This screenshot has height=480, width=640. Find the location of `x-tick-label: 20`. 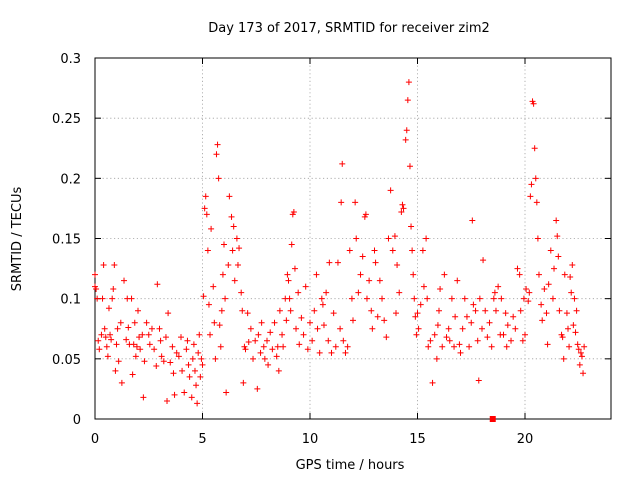

x-tick-label: 20 is located at coordinates (525, 439).